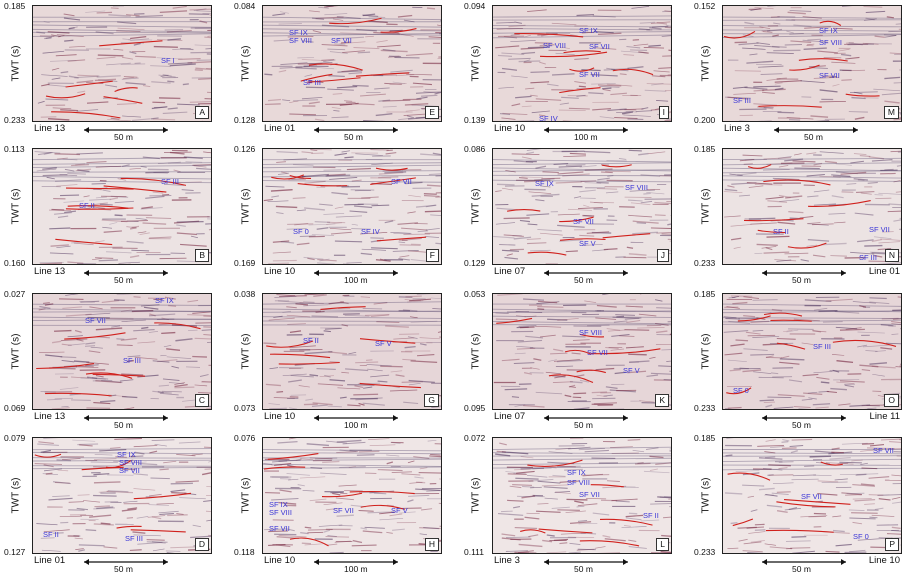 The image size is (906, 576). Describe the element at coordinates (14, 294) in the screenshot. I see `twt-top-tick: 0.027` at that location.